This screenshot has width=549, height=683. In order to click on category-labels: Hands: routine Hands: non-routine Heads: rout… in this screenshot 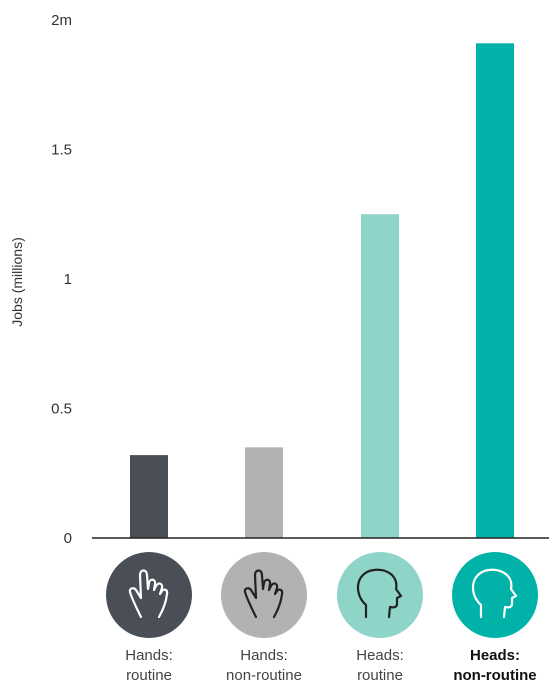, I will do `click(330, 665)`.